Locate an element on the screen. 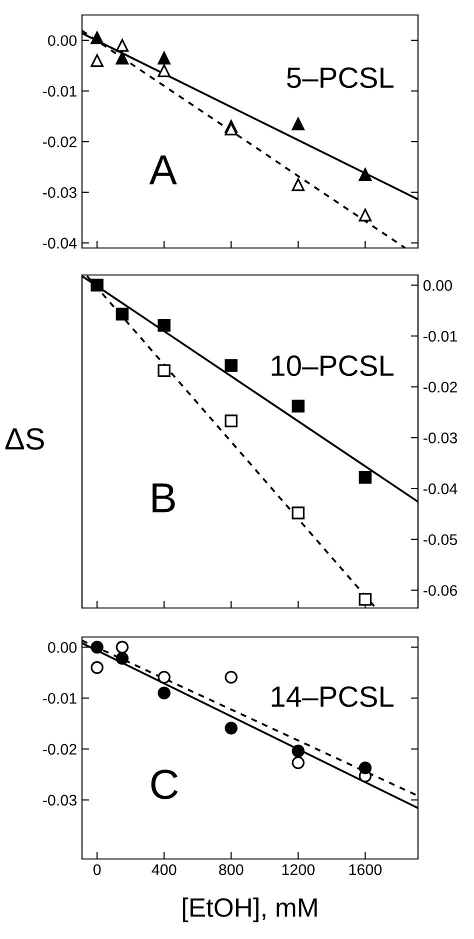  y2-tick-label: 0.00 is located at coordinates (437, 285).